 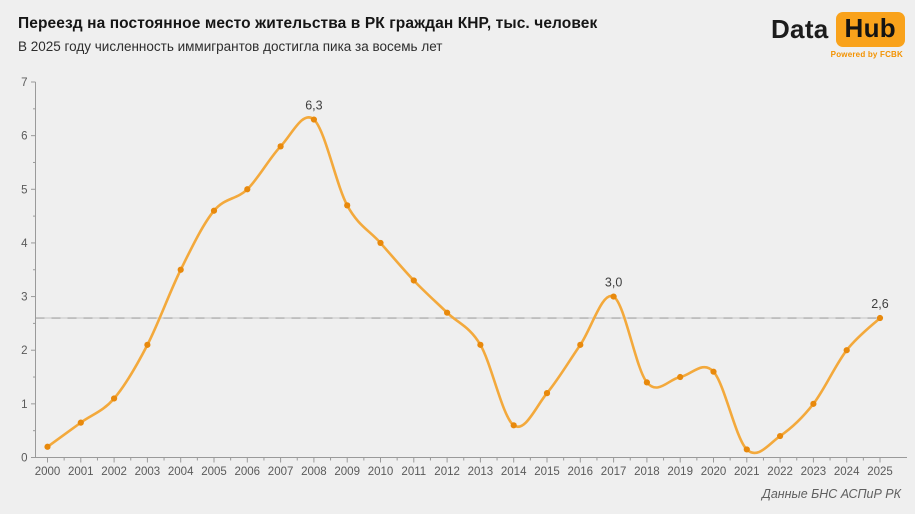 I want to click on svg-text: 2020, so click(x=714, y=472).